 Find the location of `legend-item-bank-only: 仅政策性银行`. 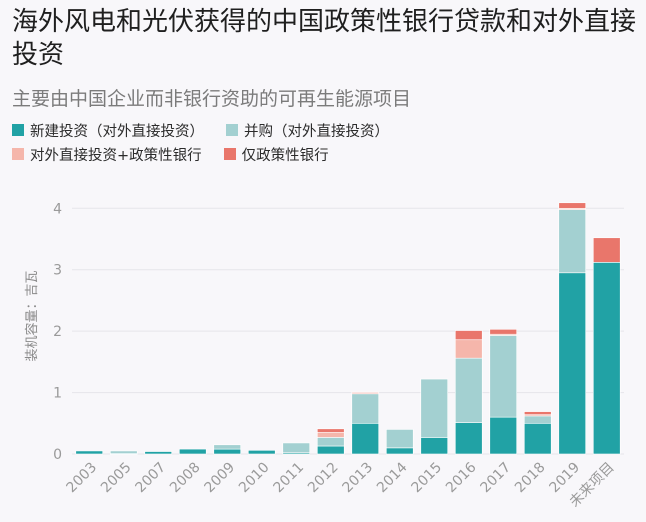

legend-item-bank-only: 仅政策性银行 is located at coordinates (276, 154).